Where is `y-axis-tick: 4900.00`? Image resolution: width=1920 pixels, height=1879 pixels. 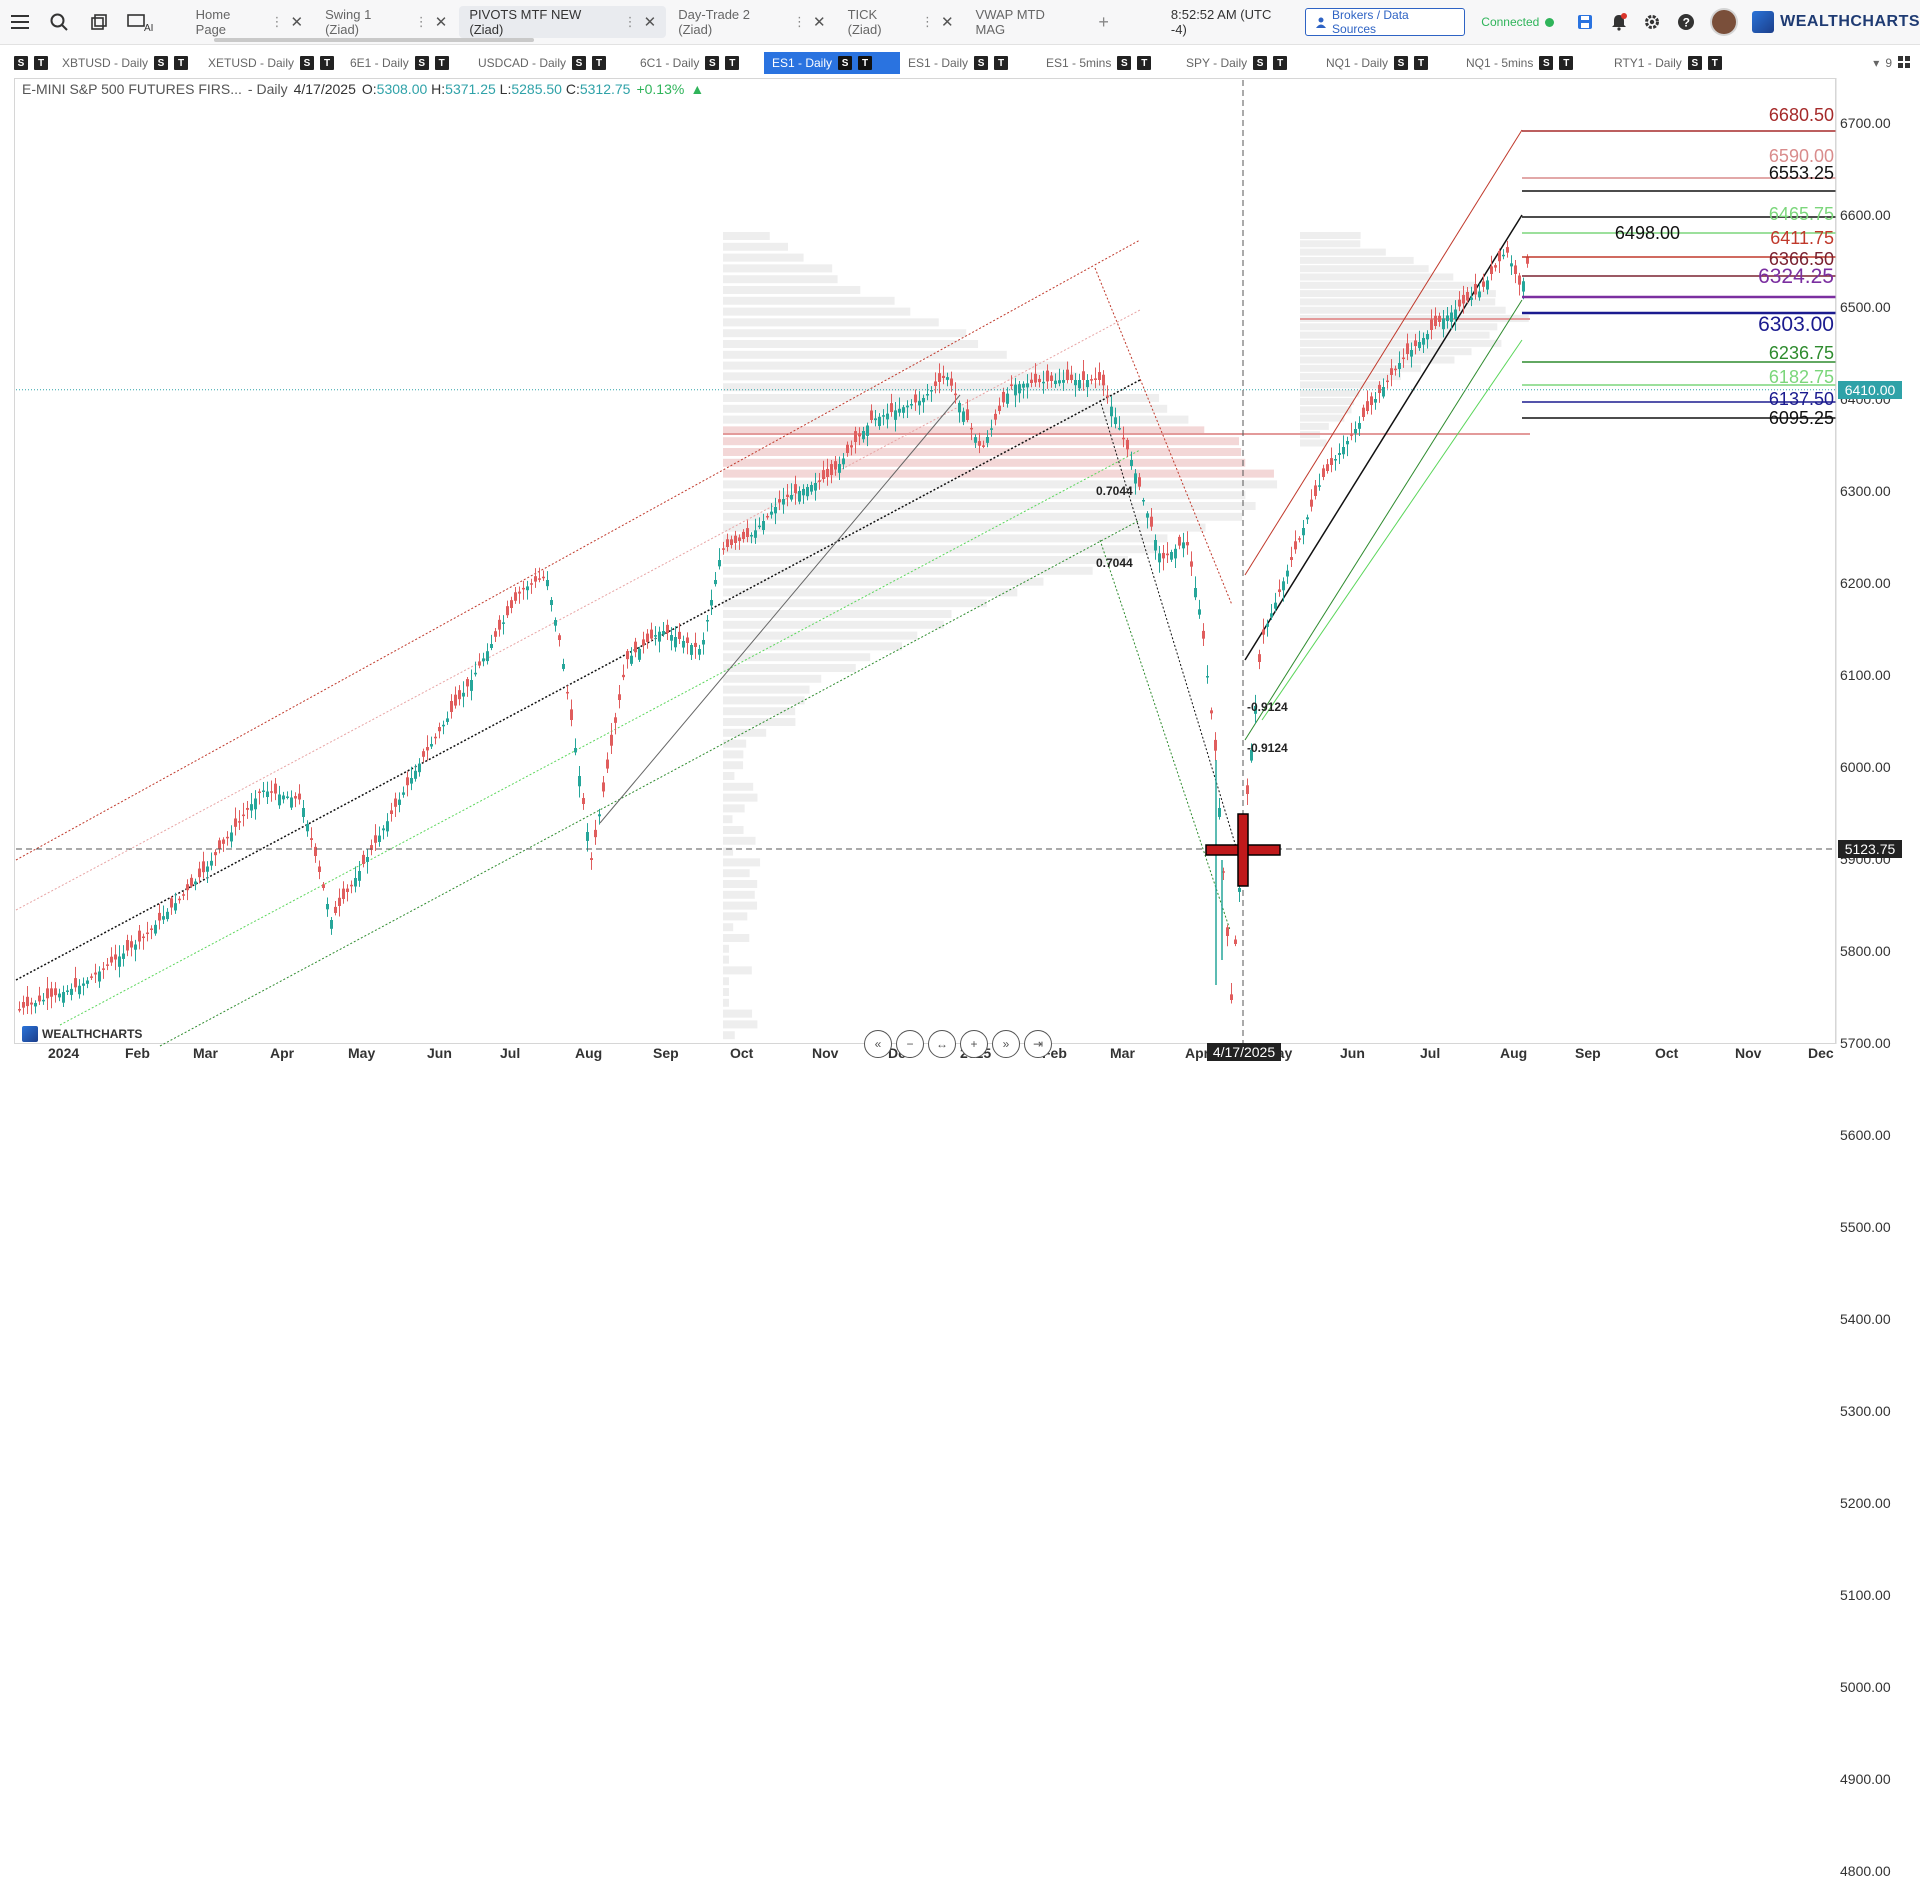 y-axis-tick: 4900.00 is located at coordinates (1865, 1779).